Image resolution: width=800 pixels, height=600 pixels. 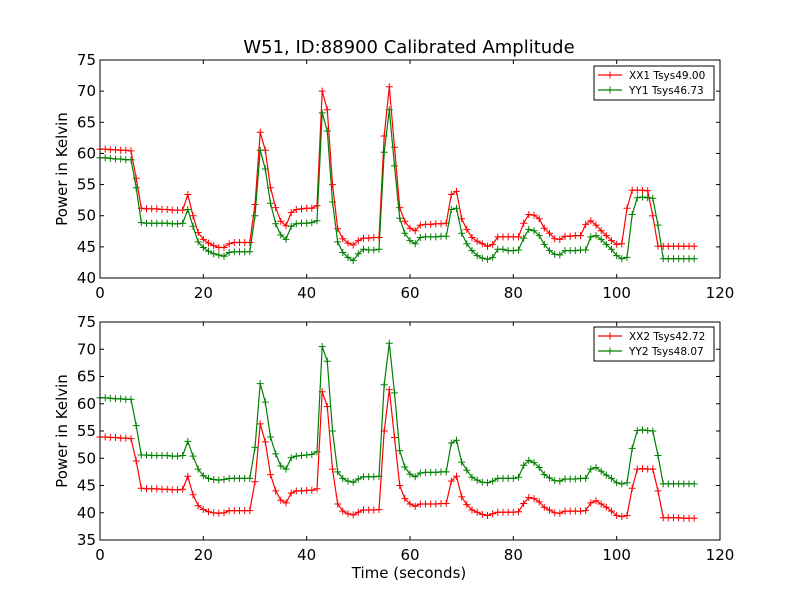 I want to click on x-tick-label: 80, so click(x=513, y=293).